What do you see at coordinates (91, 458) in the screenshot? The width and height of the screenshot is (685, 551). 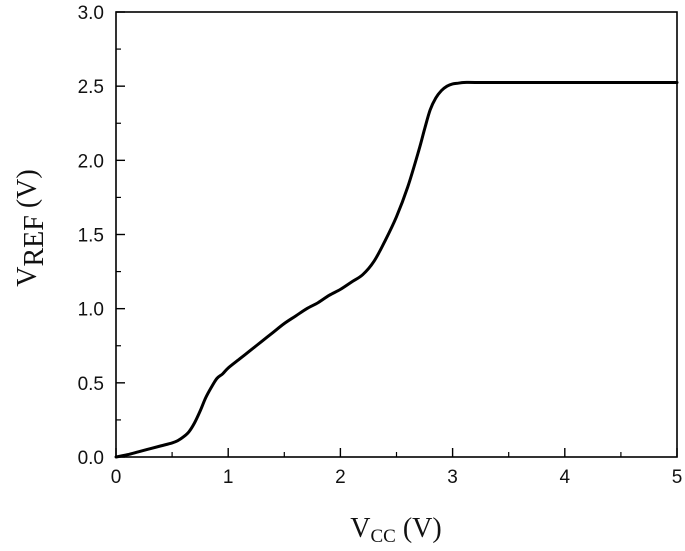 I see `y-tick-label: 0.0` at bounding box center [91, 458].